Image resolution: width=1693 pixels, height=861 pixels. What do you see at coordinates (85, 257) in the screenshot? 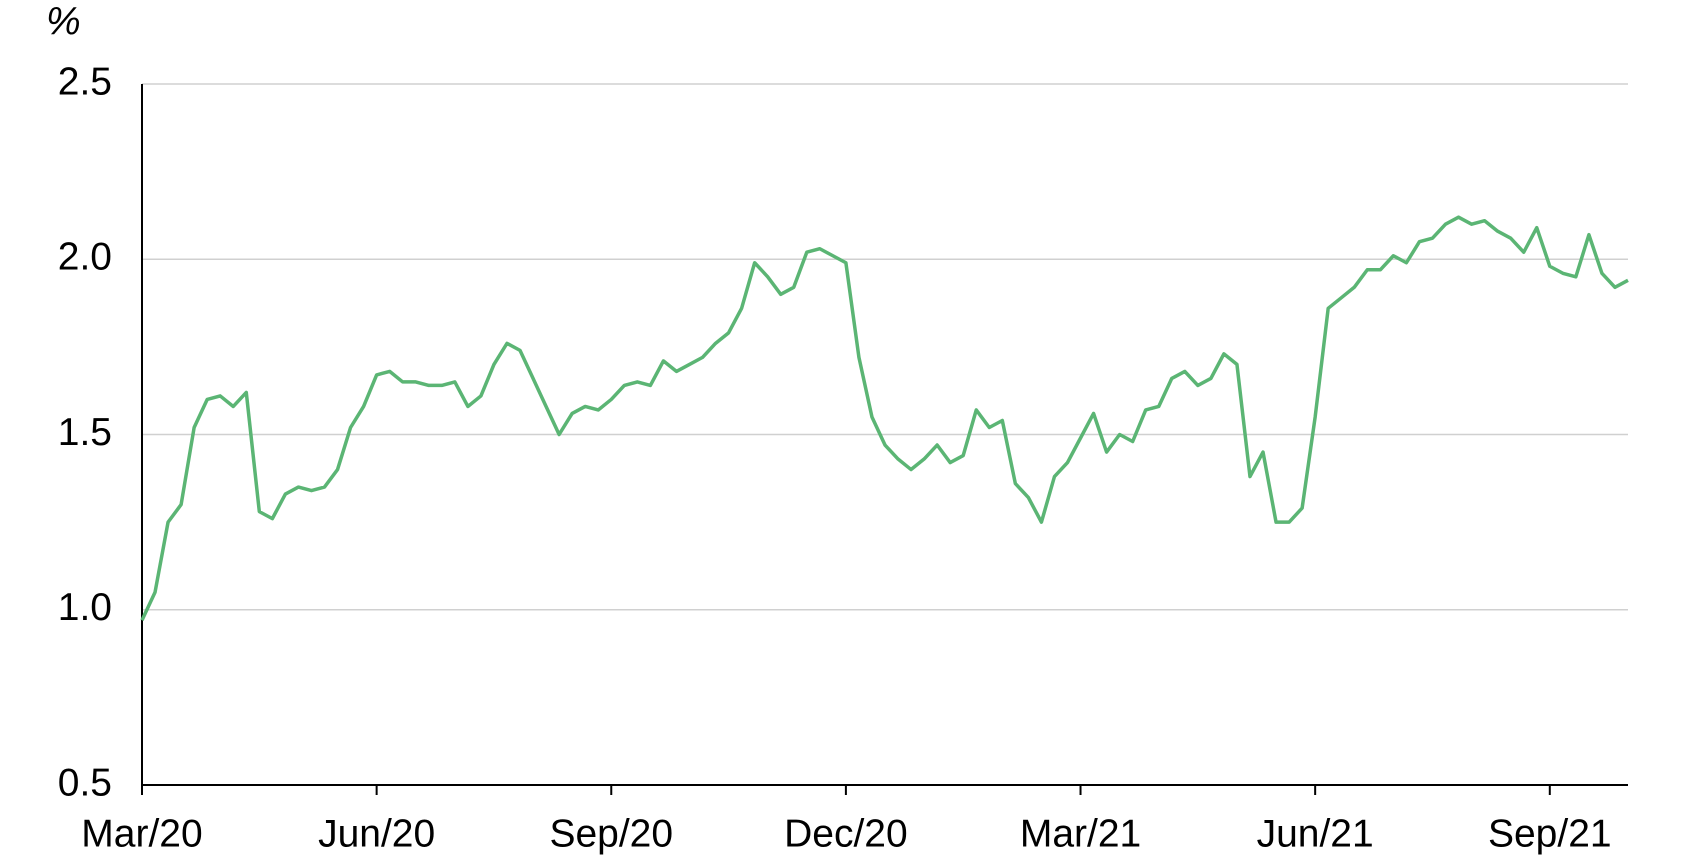
I see `y-tick-label: 2.0` at bounding box center [85, 257].